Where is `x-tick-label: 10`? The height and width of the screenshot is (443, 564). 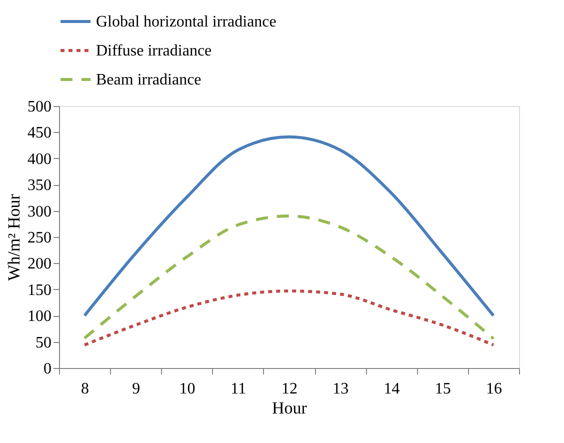
x-tick-label: 10 is located at coordinates (187, 389).